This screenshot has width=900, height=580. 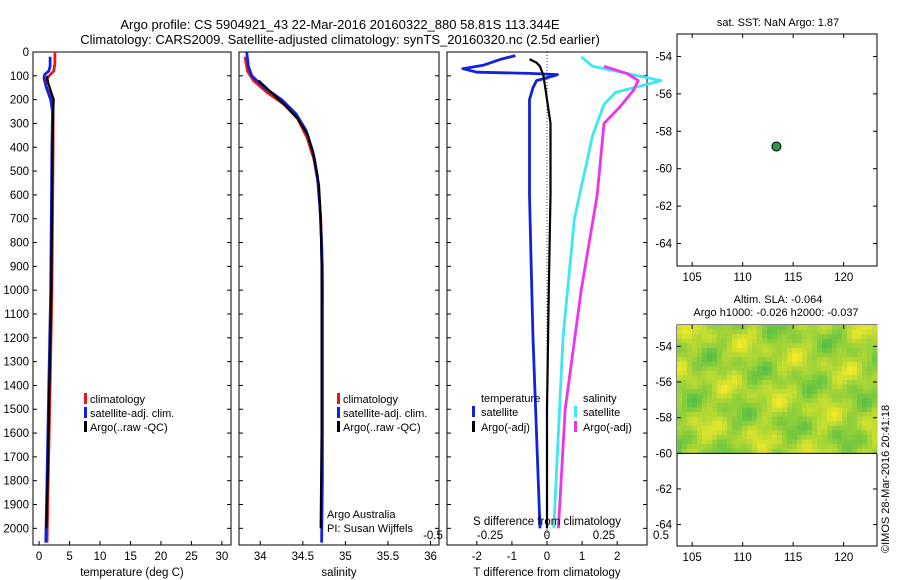 What do you see at coordinates (575, 411) in the screenshot?
I see `legend-swatch-s-satellite` at bounding box center [575, 411].